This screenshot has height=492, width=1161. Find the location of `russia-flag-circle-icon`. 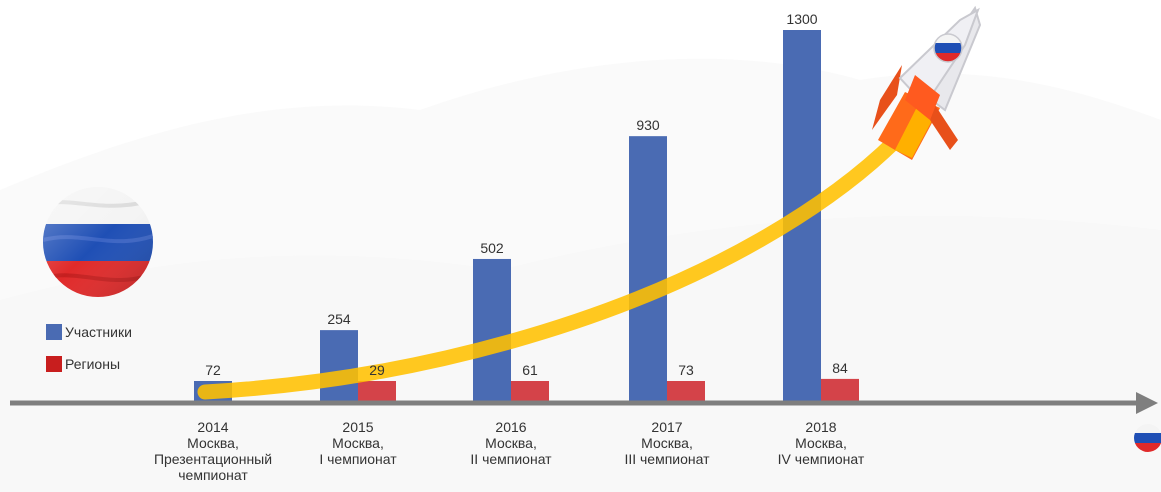

russia-flag-circle-icon is located at coordinates (98, 242).